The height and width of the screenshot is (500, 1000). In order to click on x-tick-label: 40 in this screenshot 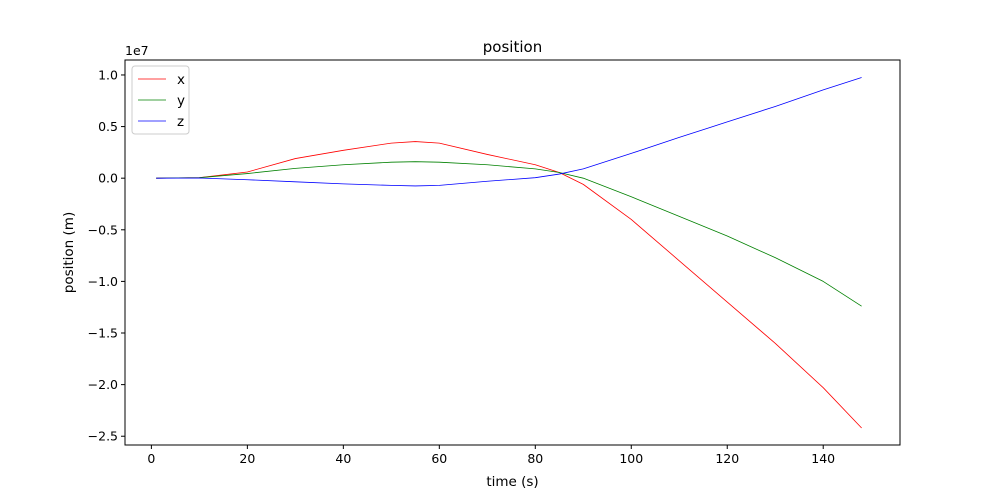, I will do `click(343, 458)`.